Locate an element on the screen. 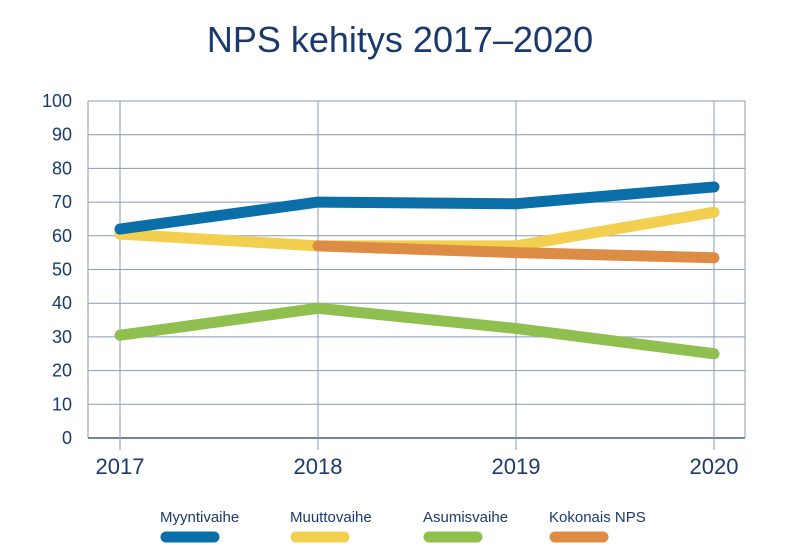 The image size is (800, 559). y-tick-label: 10 is located at coordinates (62, 404).